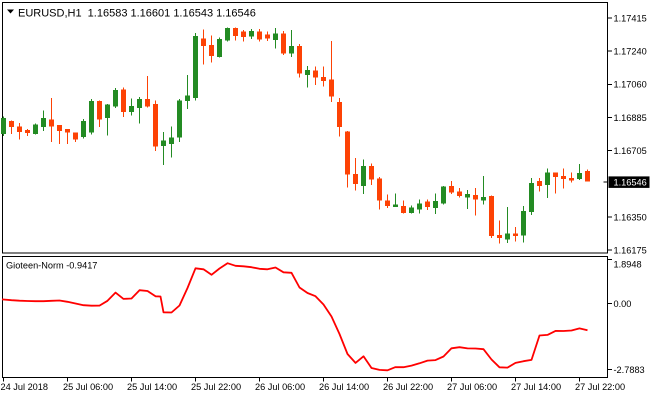 Image resolution: width=650 pixels, height=400 pixels. I want to click on svg-text: Gioteen-Norm -0.9417, so click(51, 266).